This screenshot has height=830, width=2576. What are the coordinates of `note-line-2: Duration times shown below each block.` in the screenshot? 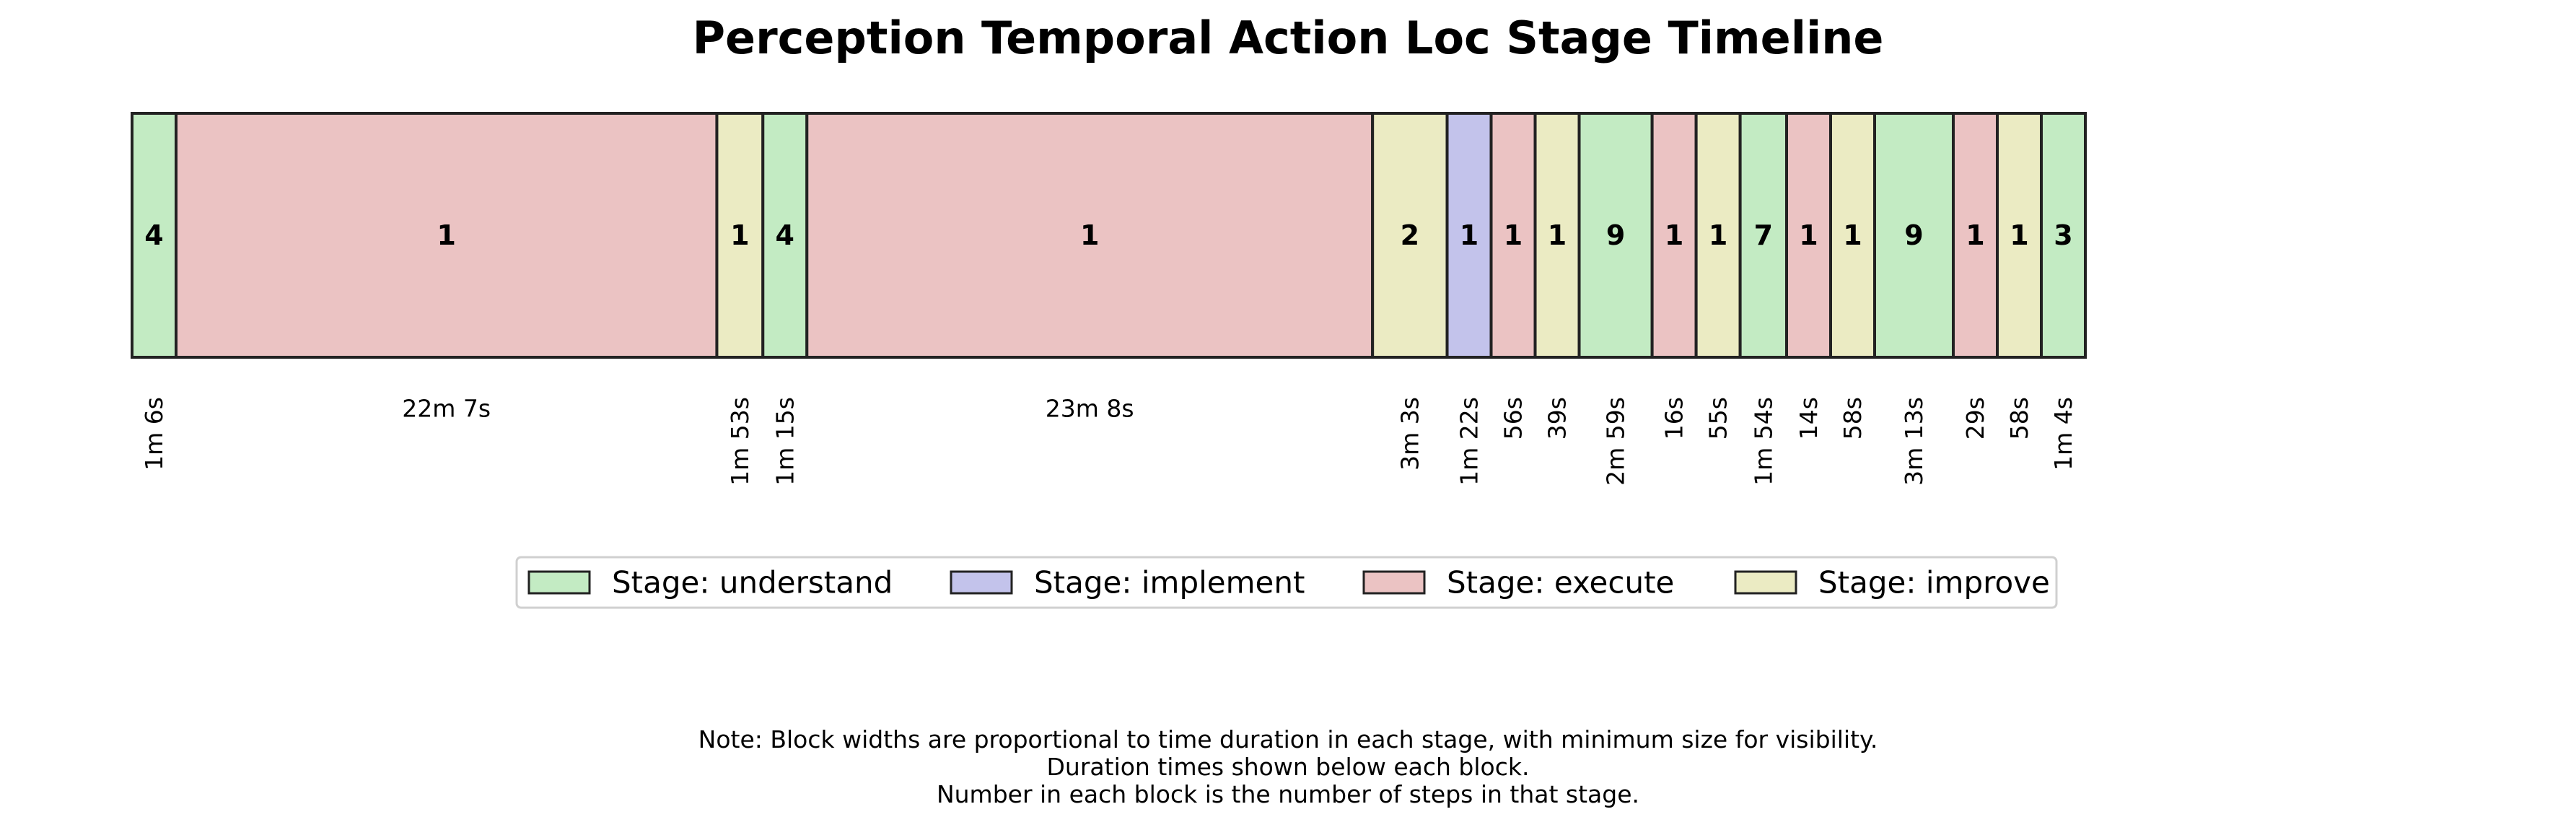 It's located at (1288, 767).